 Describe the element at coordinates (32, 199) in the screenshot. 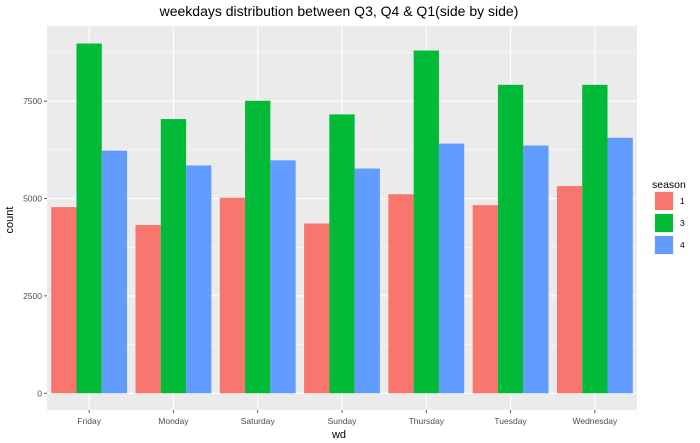

I see `y-tick-label: 5000` at that location.